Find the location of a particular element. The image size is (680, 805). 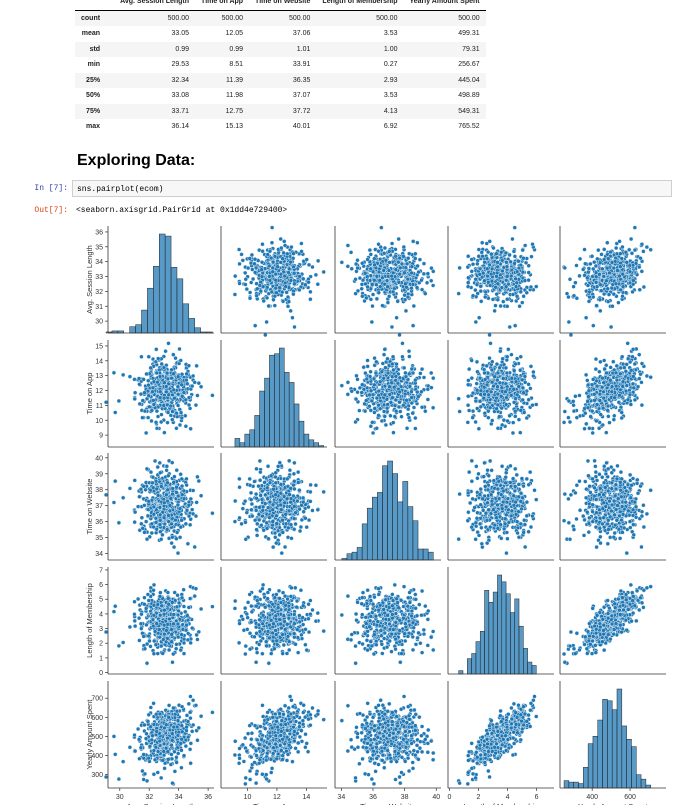

table-cell: 37.72 is located at coordinates (301, 111).